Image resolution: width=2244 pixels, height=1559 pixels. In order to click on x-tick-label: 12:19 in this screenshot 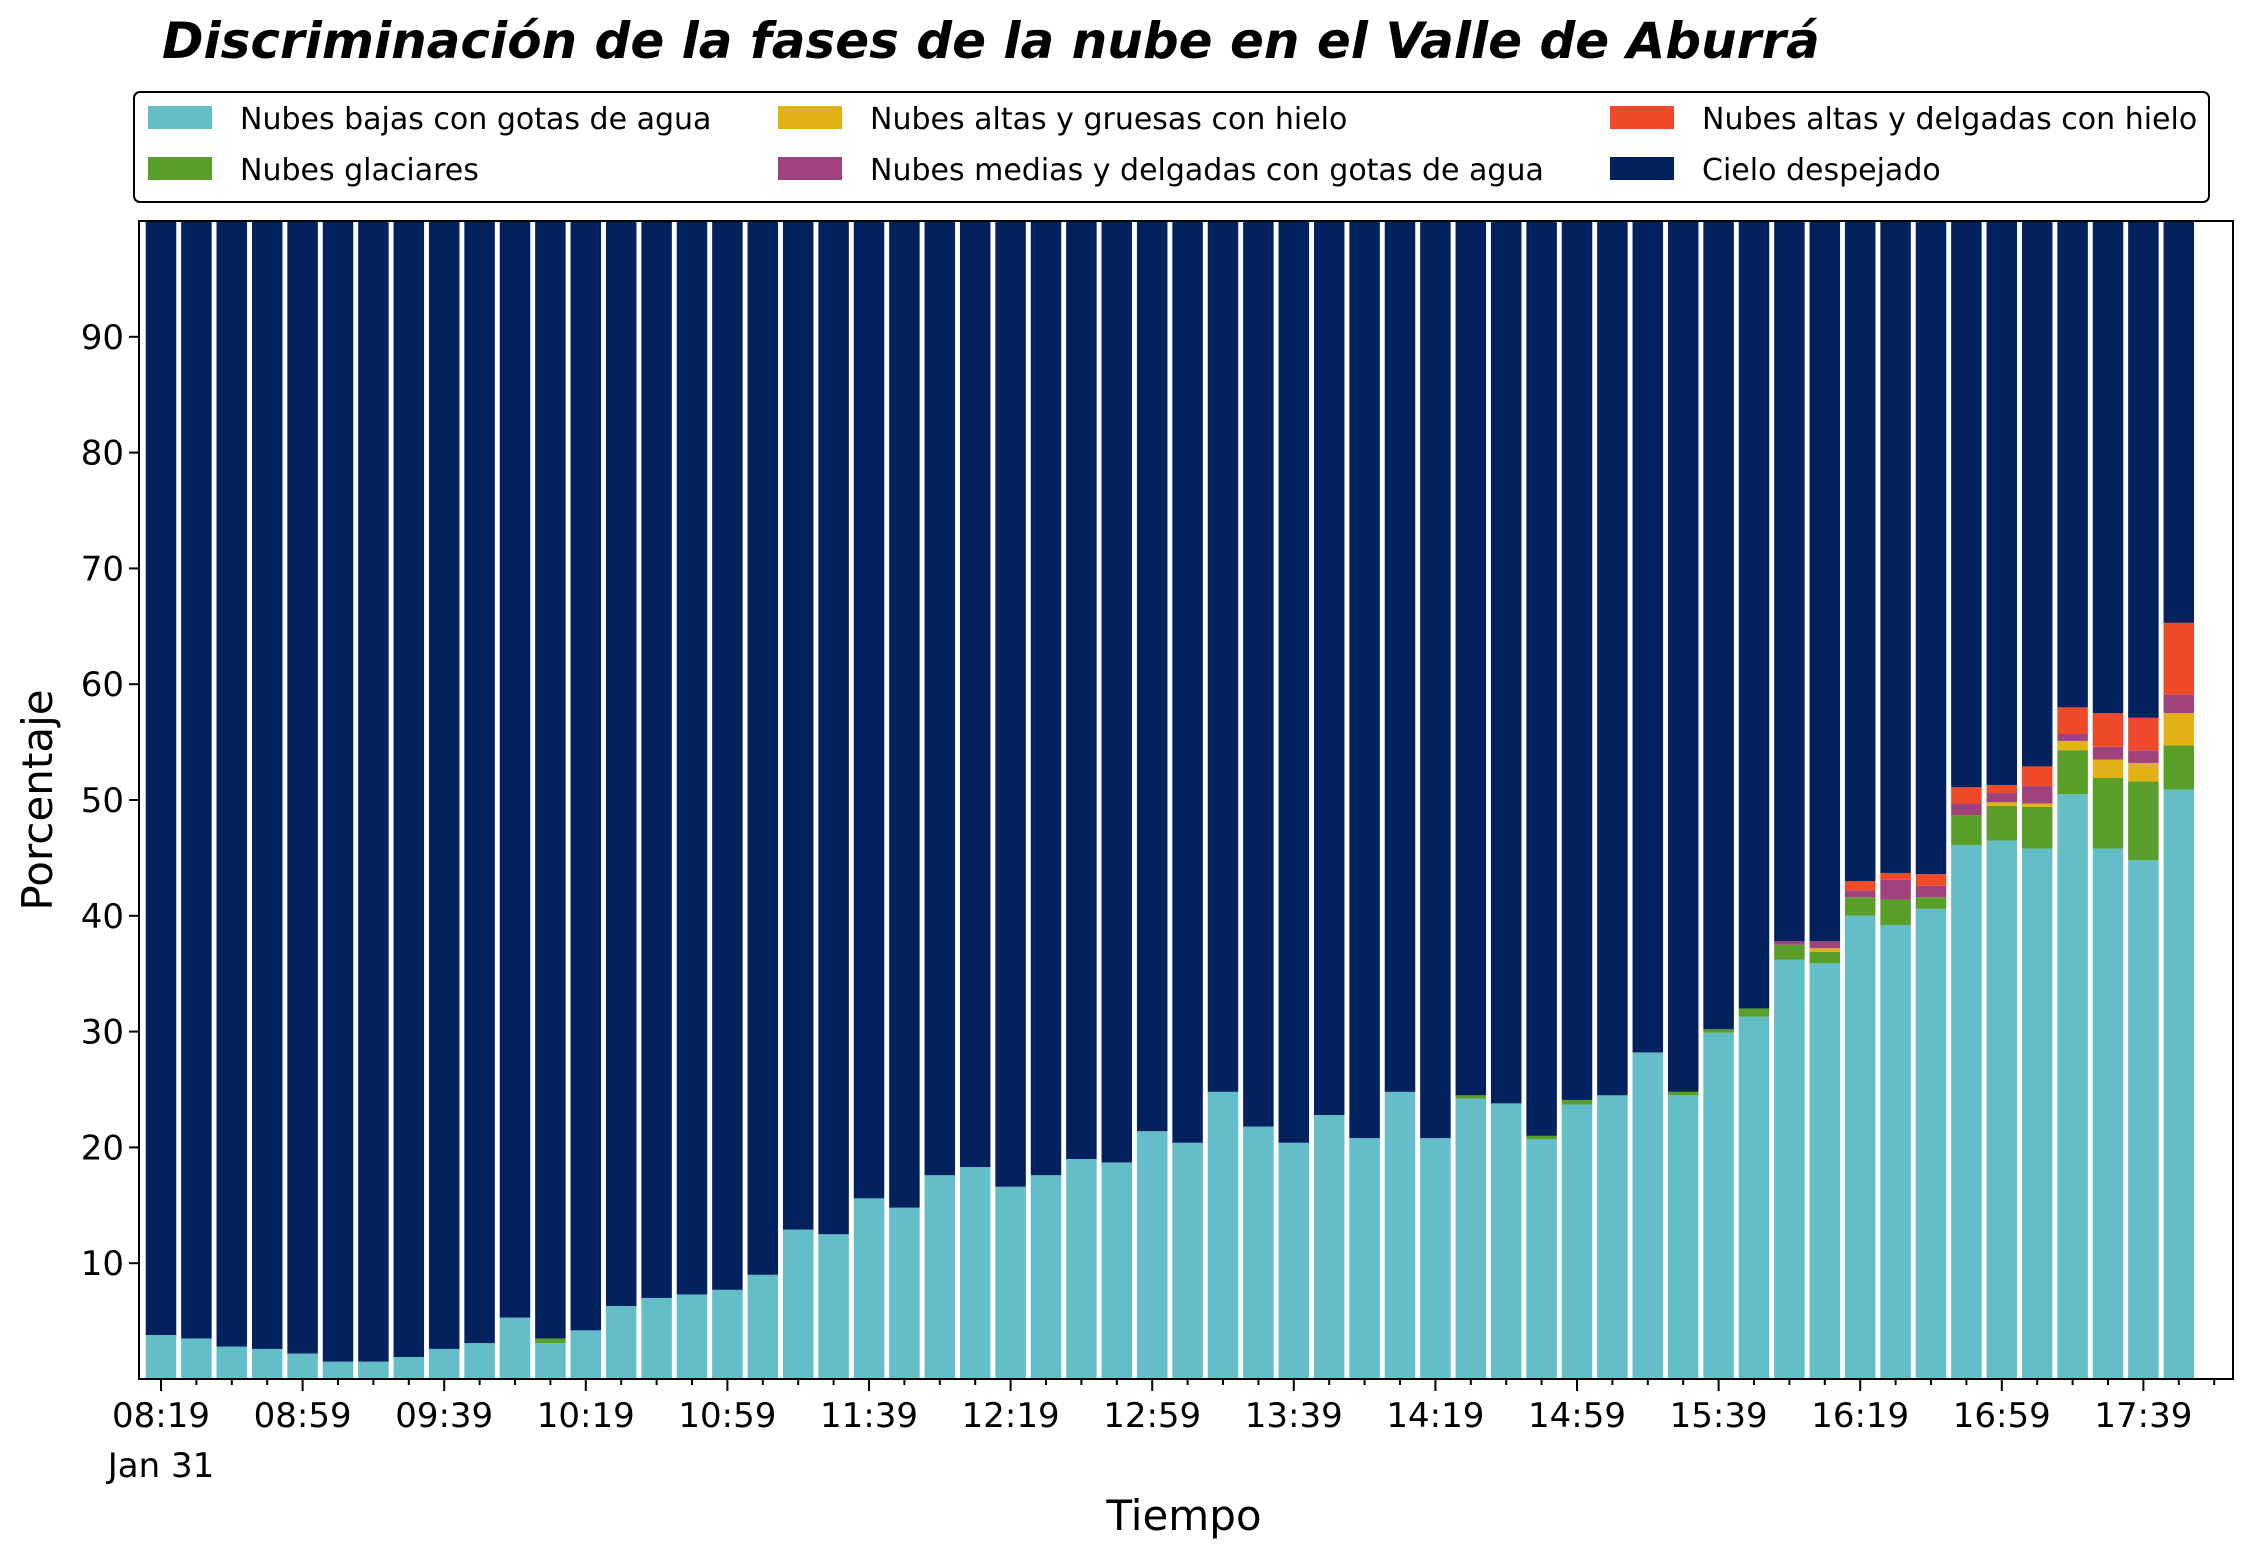, I will do `click(1011, 1416)`.